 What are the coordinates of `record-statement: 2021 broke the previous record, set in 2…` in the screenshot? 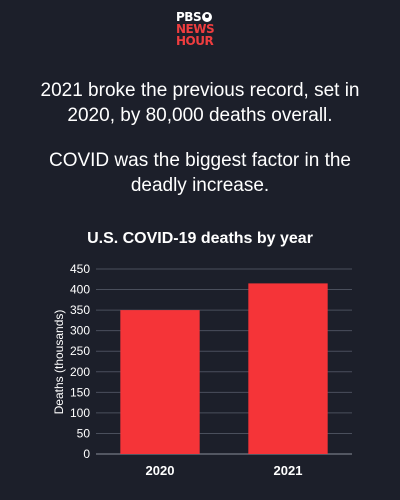 It's located at (200, 103).